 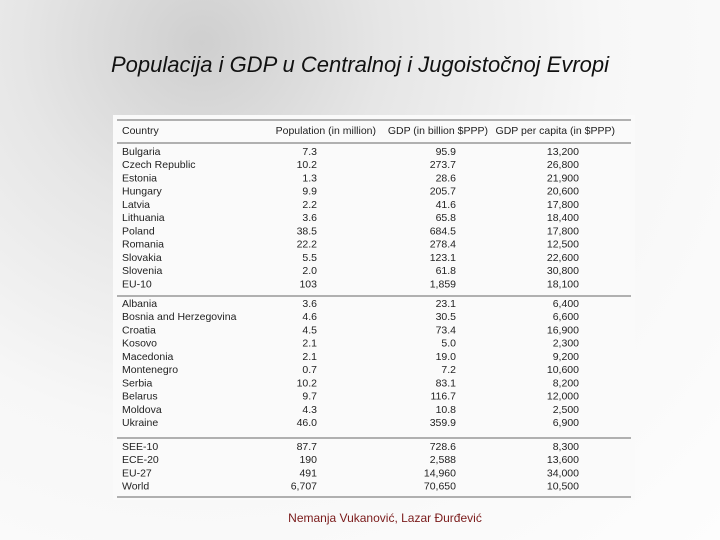 What do you see at coordinates (566, 410) in the screenshot?
I see `number-cell: 2,500` at bounding box center [566, 410].